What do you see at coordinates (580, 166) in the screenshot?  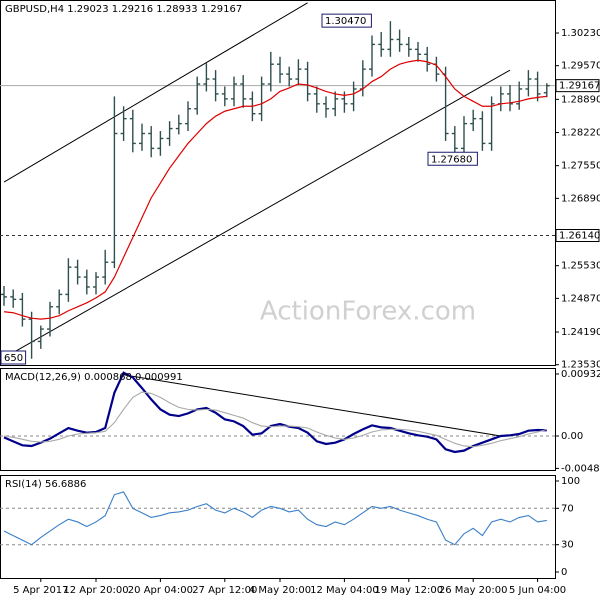 I see `y-tick-label: 1.27550` at bounding box center [580, 166].